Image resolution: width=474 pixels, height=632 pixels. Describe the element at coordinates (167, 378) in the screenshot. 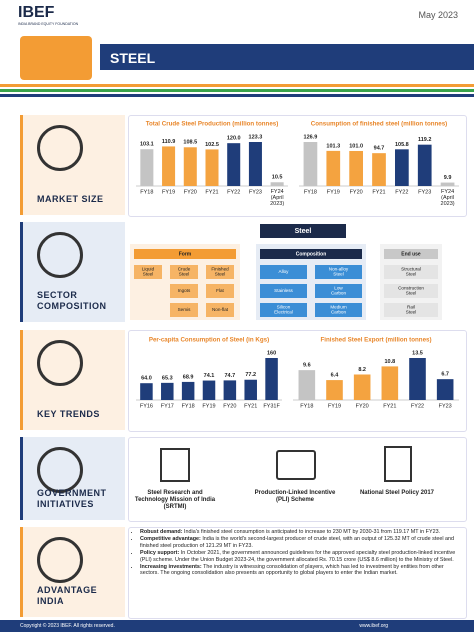

I see `data-label: 65.3` at that location.